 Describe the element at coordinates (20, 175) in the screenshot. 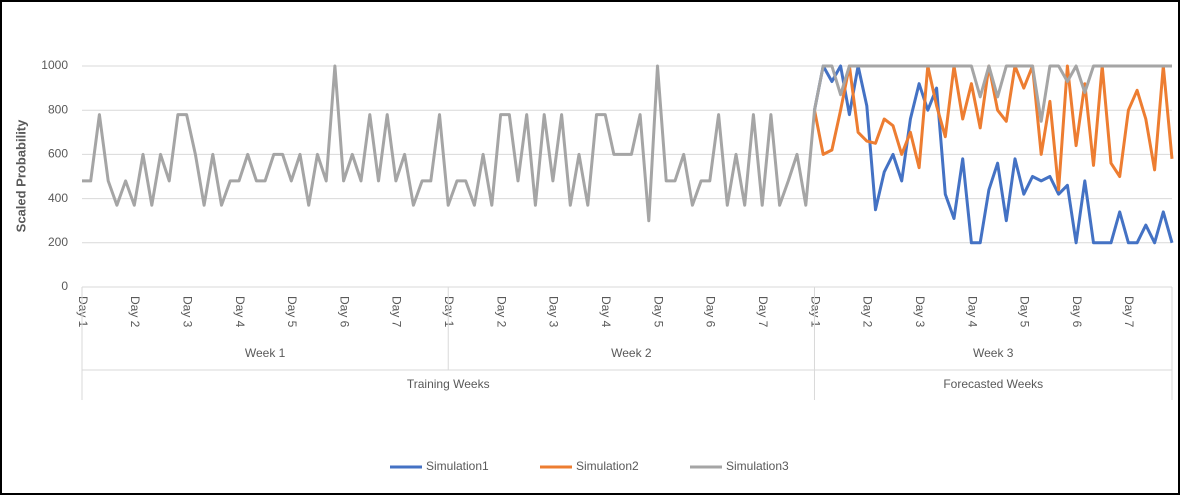

I see `y-axis-title: Scaled Probability` at that location.